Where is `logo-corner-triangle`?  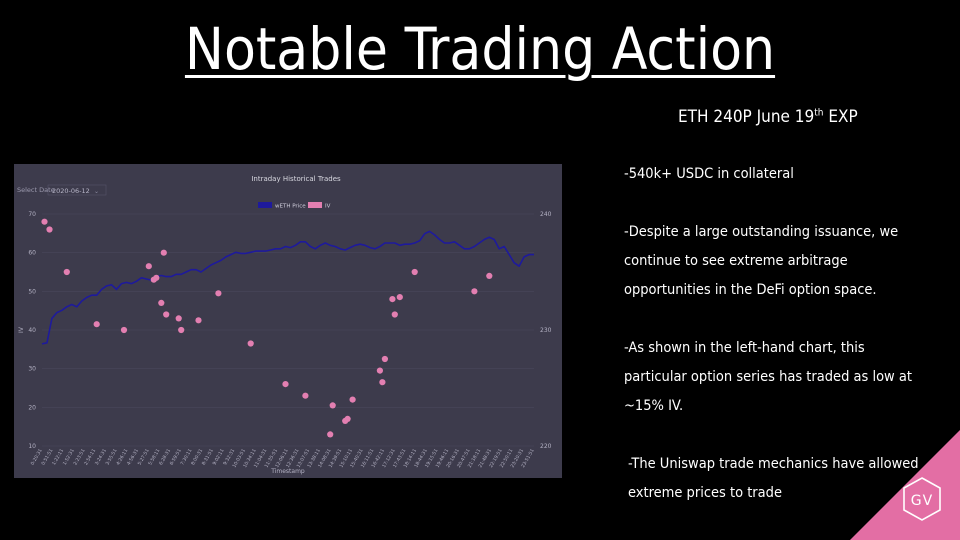
logo-corner-triangle is located at coordinates (905, 485).